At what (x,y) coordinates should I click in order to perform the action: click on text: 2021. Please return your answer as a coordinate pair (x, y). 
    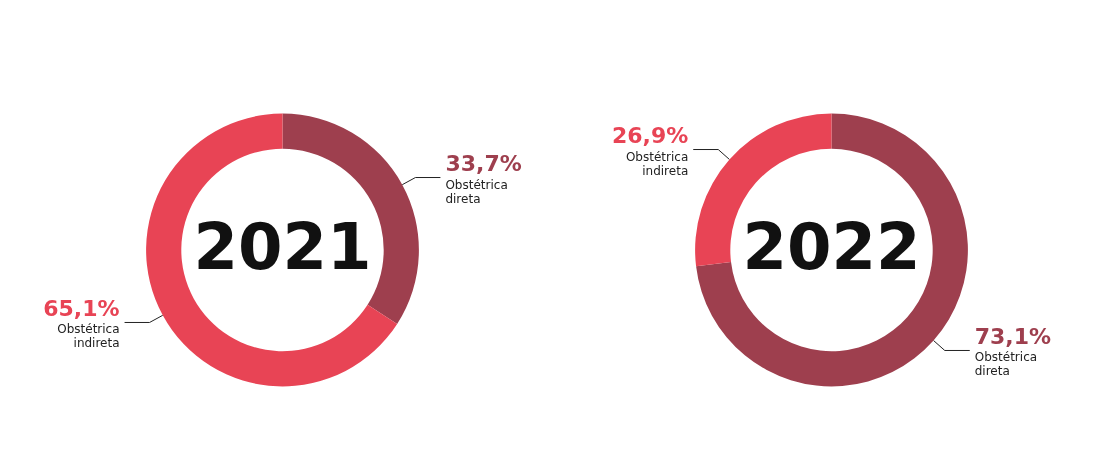
    Looking at the image, I should click on (282, 246).